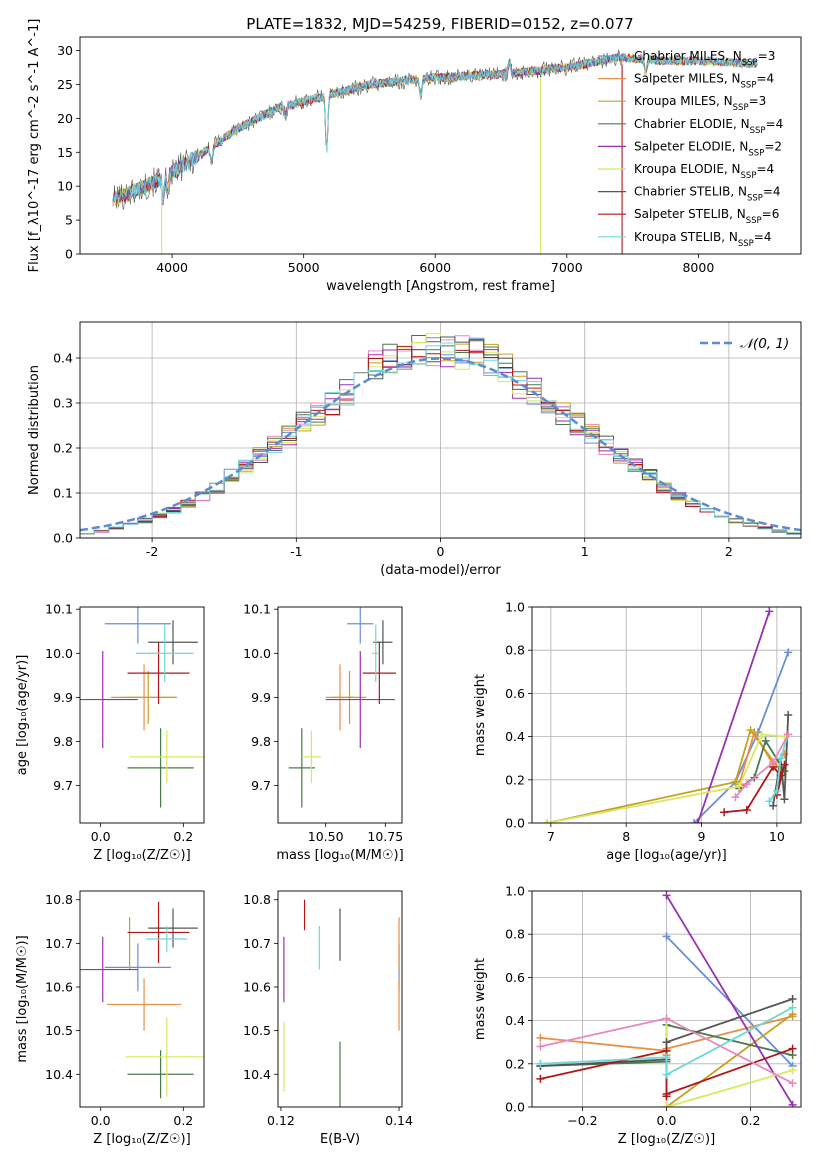  I want to click on x-axis-label: age [log₁₀(age/yr)], so click(666, 855).